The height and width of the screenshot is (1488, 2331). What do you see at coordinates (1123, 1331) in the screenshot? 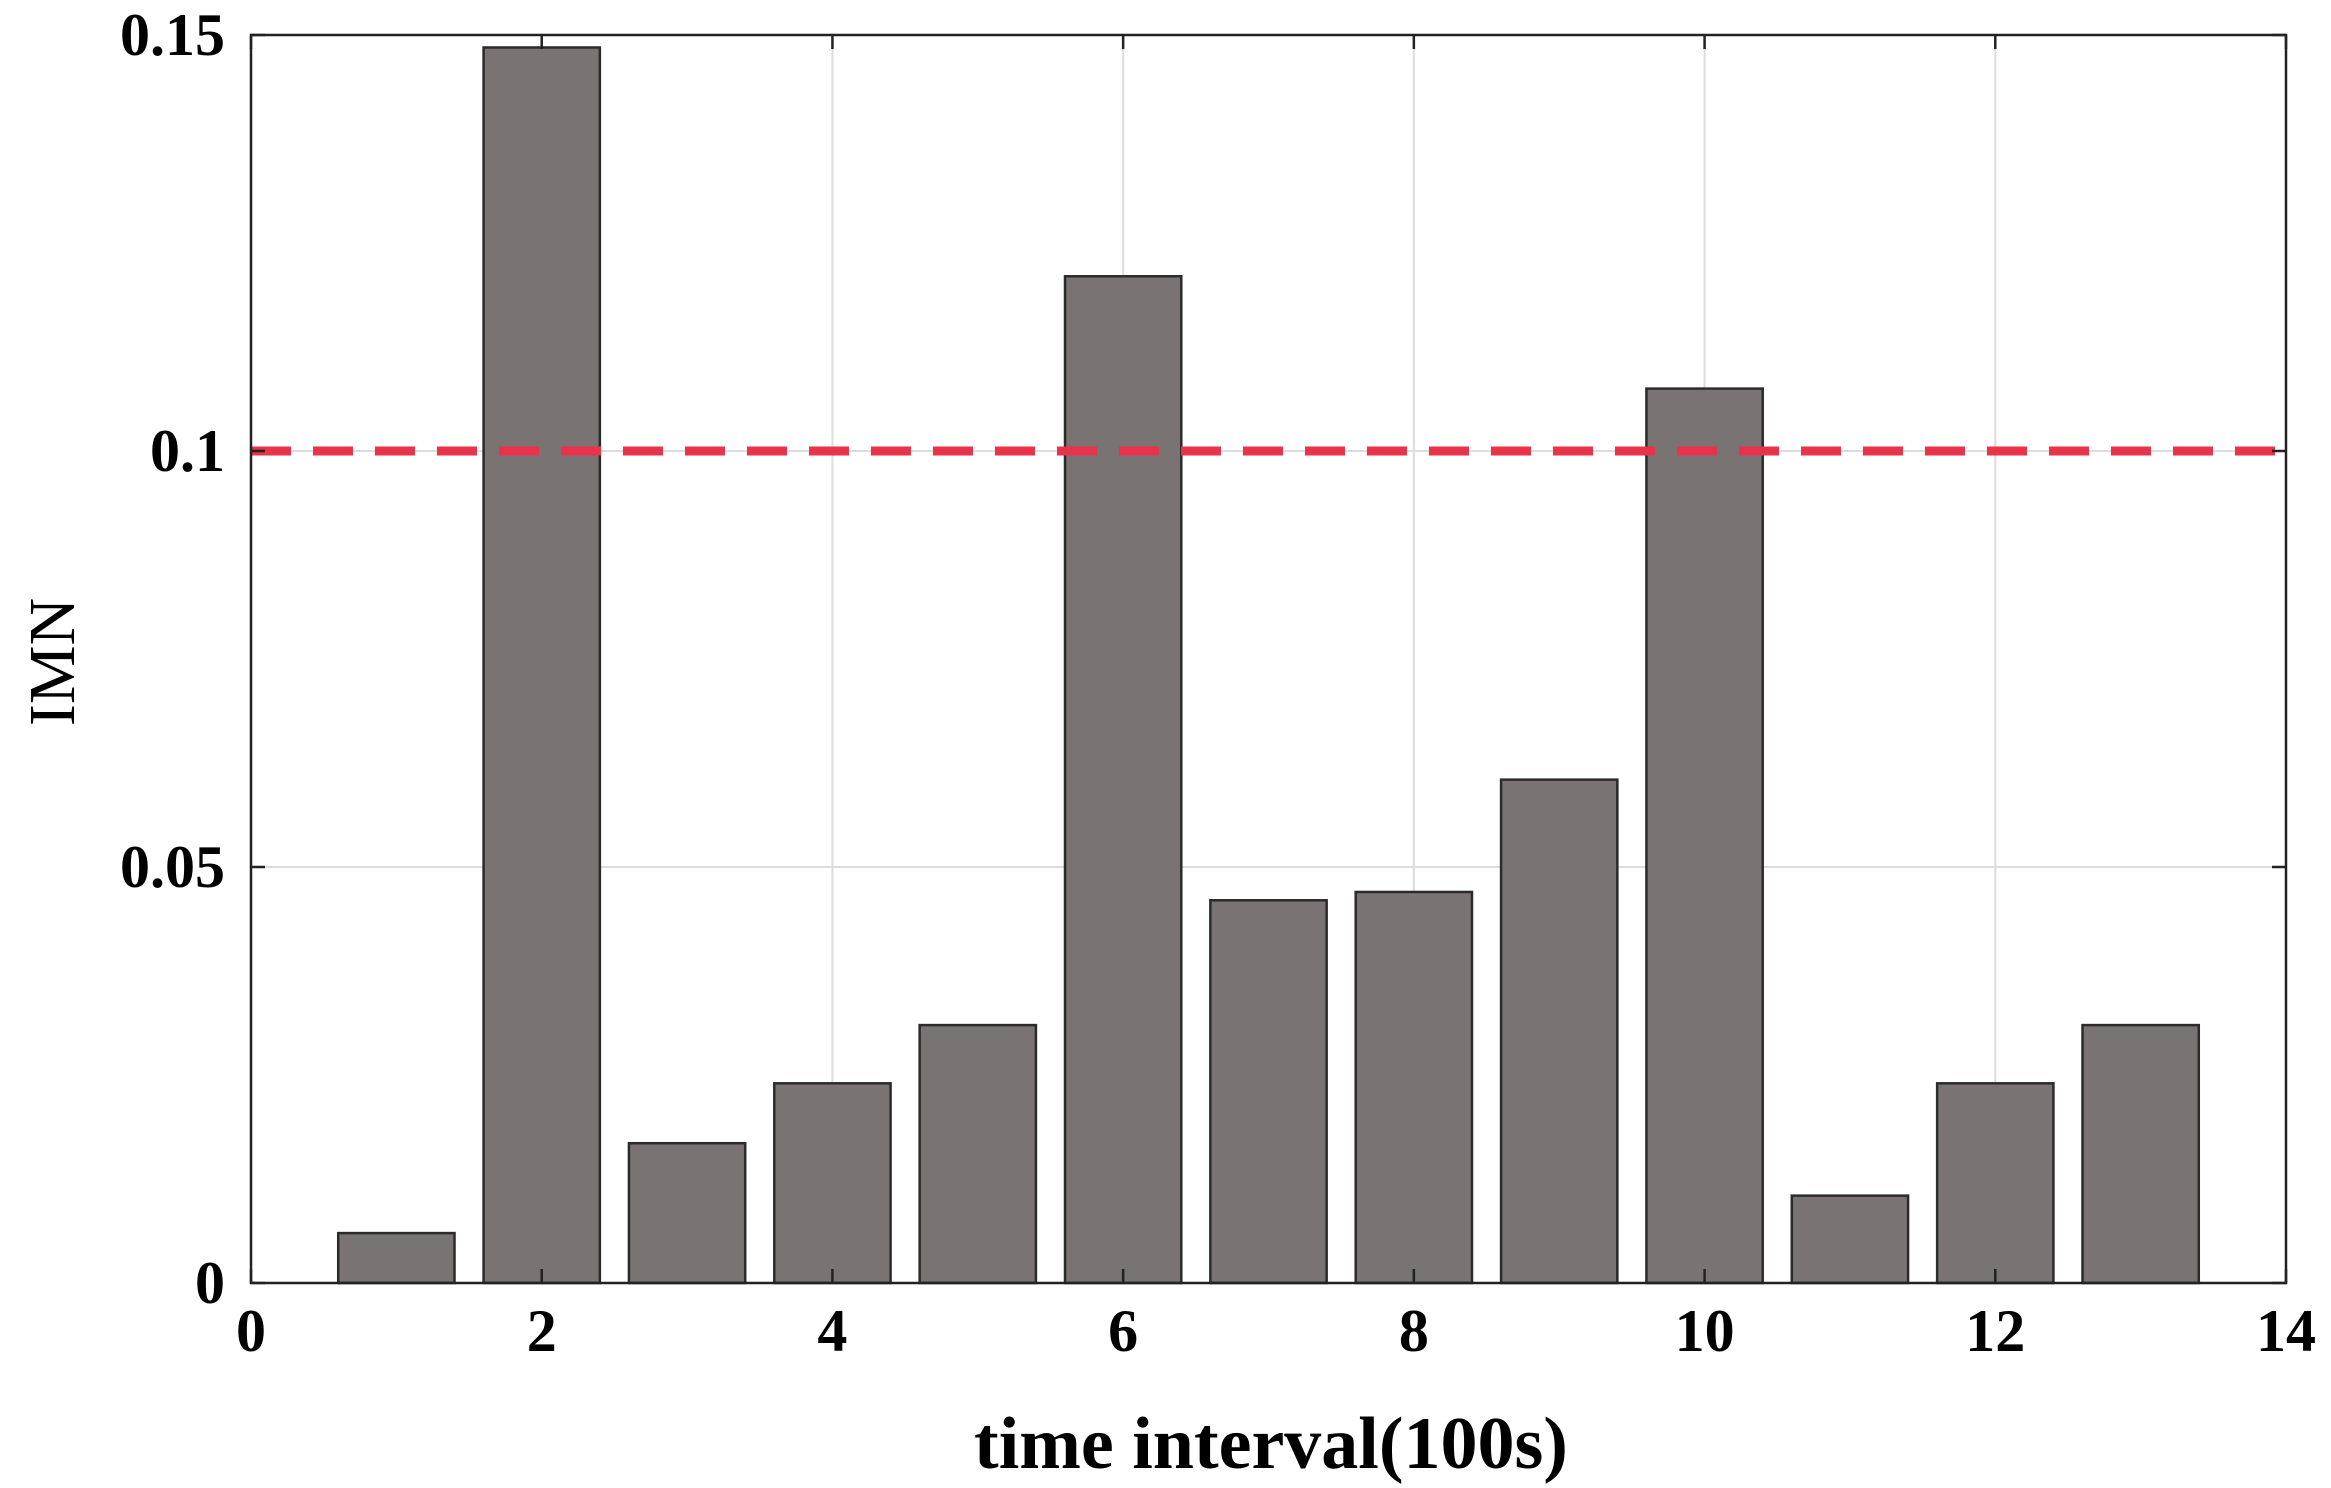
I see `x-tick-label: 6` at bounding box center [1123, 1331].